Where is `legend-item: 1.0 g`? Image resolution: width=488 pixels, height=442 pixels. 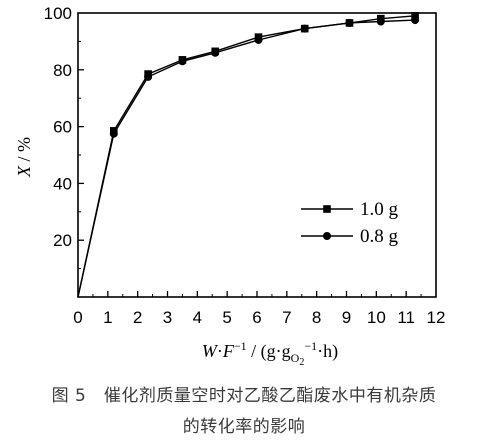
legend-item: 1.0 g is located at coordinates (350, 209).